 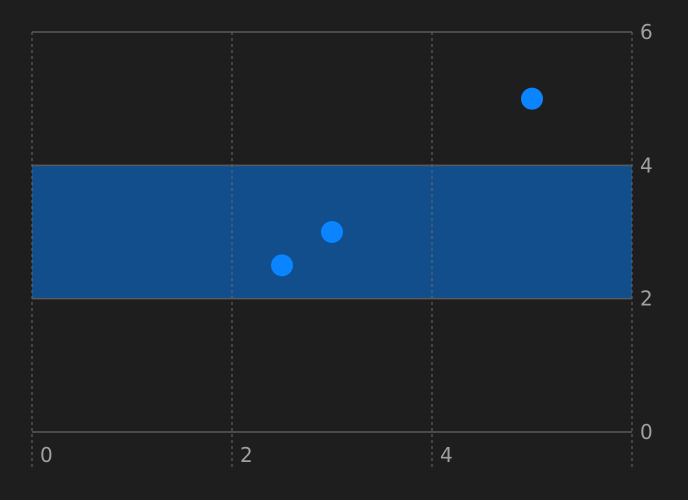 I want to click on x-tick-label: 4, so click(x=446, y=455).